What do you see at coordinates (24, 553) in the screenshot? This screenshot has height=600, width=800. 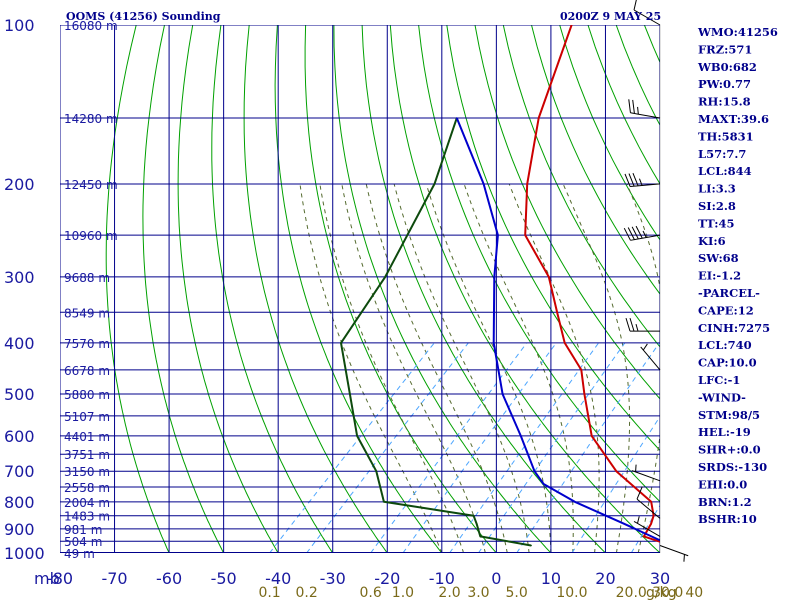 I see `pressure-tick-label: 1000` at bounding box center [24, 553].